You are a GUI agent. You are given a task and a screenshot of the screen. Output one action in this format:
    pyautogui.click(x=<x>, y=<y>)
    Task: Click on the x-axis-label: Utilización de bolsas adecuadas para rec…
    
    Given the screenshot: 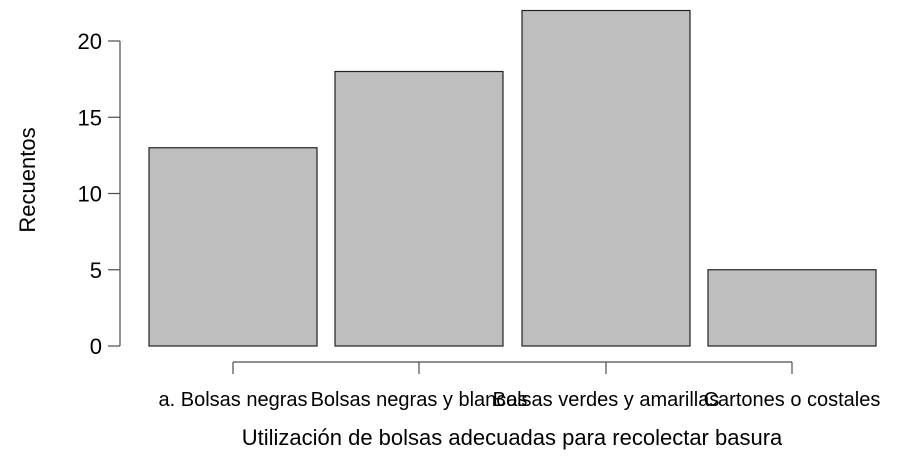 What is the action you would take?
    pyautogui.click(x=512, y=437)
    